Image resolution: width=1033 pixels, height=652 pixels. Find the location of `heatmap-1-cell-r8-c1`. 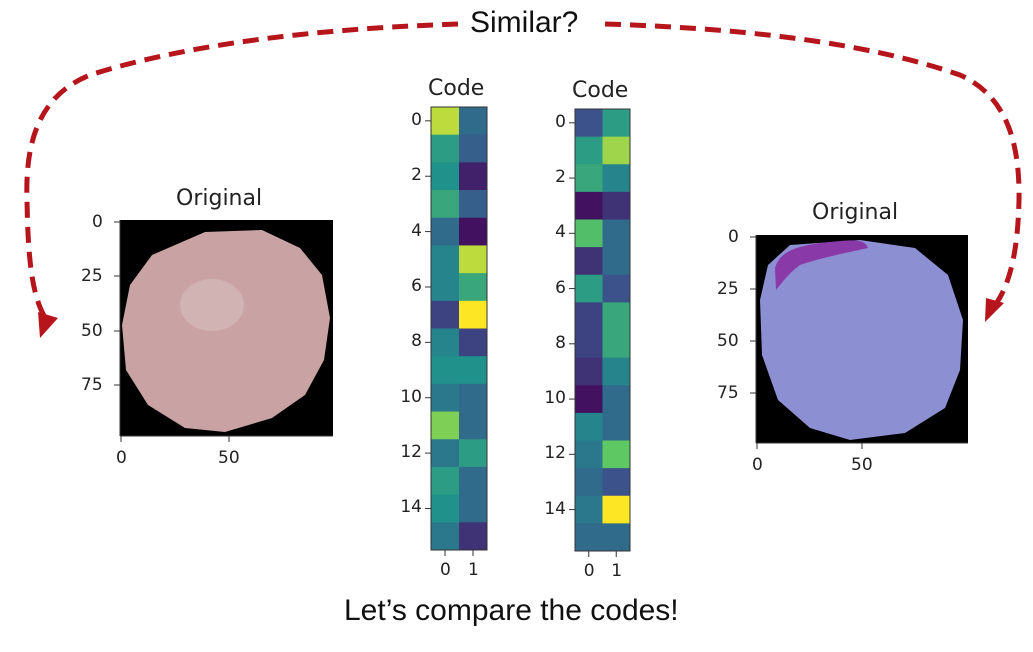

heatmap-1-cell-r8-c1 is located at coordinates (616, 344).